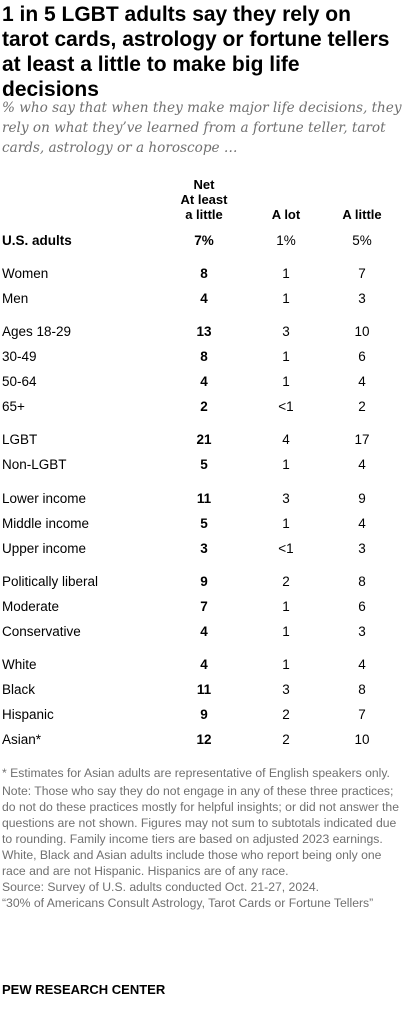  What do you see at coordinates (19, 689) in the screenshot?
I see `row-label: Black` at bounding box center [19, 689].